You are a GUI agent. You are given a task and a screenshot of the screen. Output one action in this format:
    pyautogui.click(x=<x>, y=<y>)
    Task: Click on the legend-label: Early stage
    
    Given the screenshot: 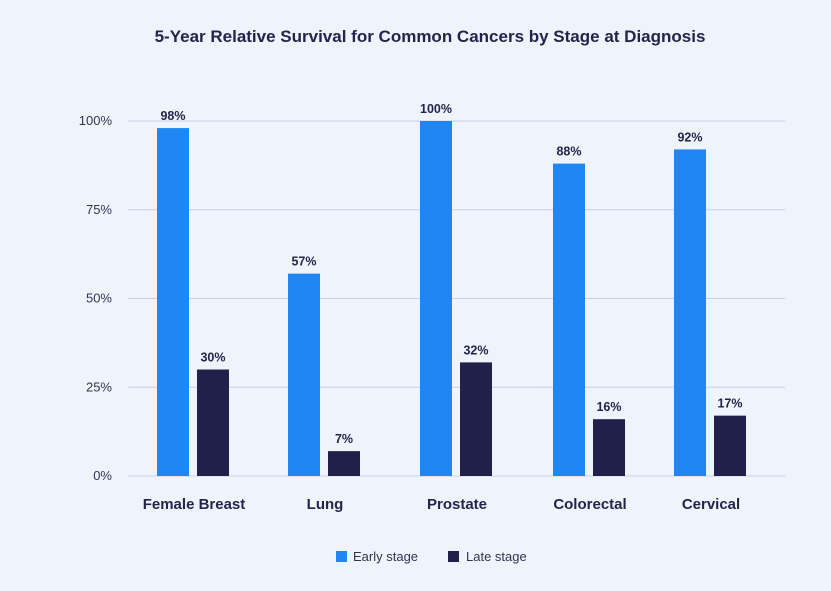 What is the action you would take?
    pyautogui.click(x=385, y=556)
    